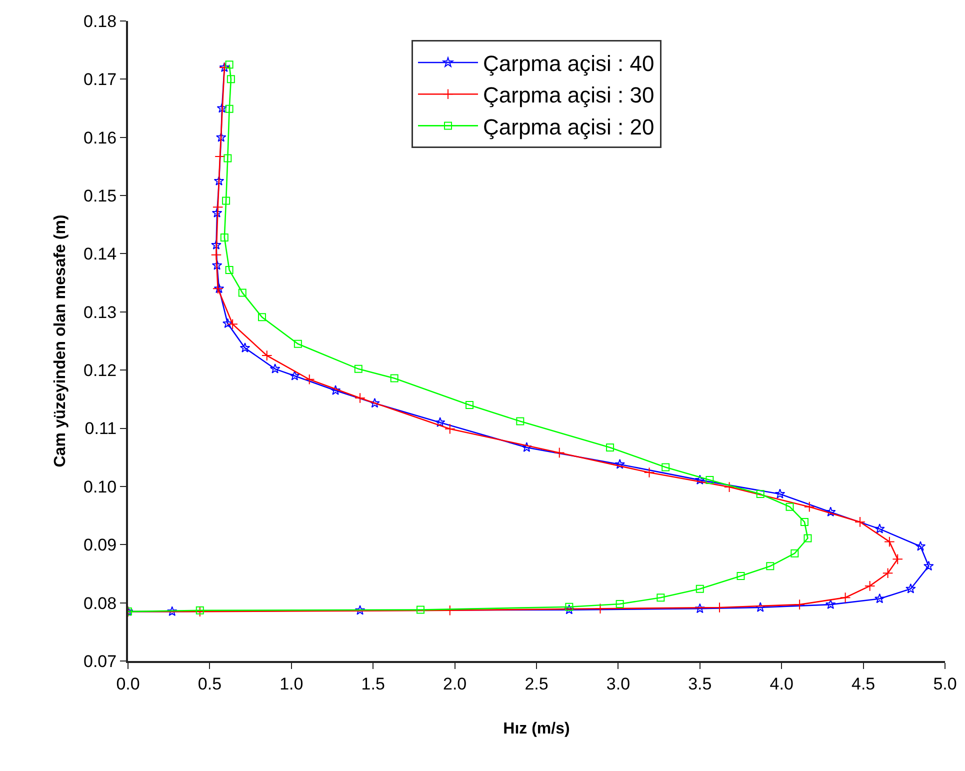  What do you see at coordinates (100, 370) in the screenshot?
I see `y-tick-label: 0.12` at bounding box center [100, 370].